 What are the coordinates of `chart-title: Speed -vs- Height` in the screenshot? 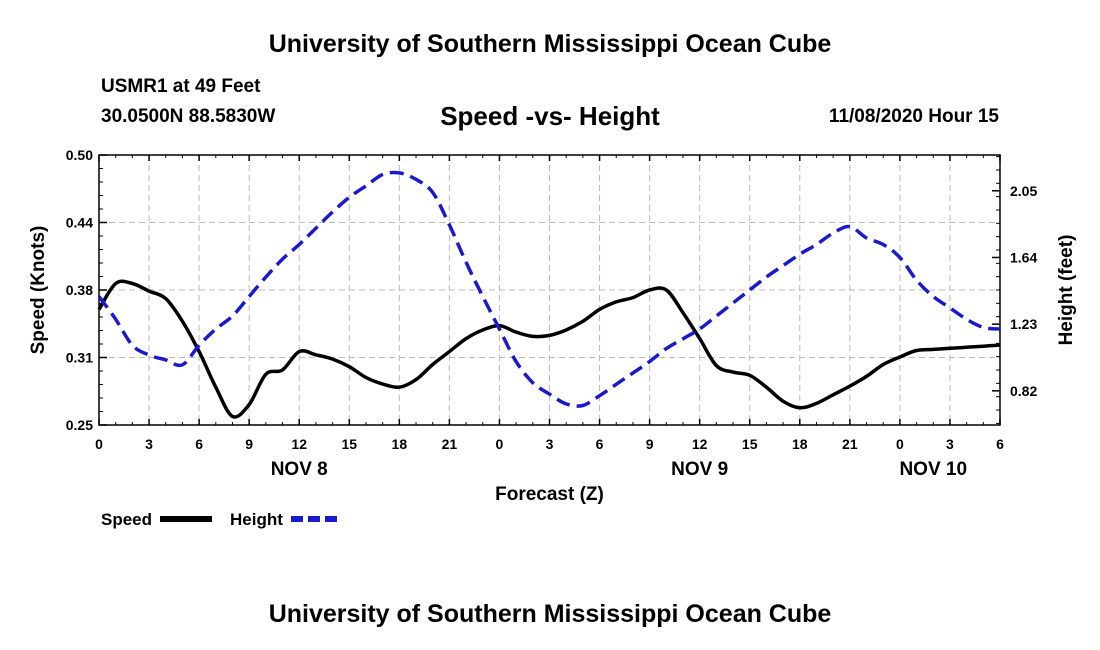 It's located at (550, 116).